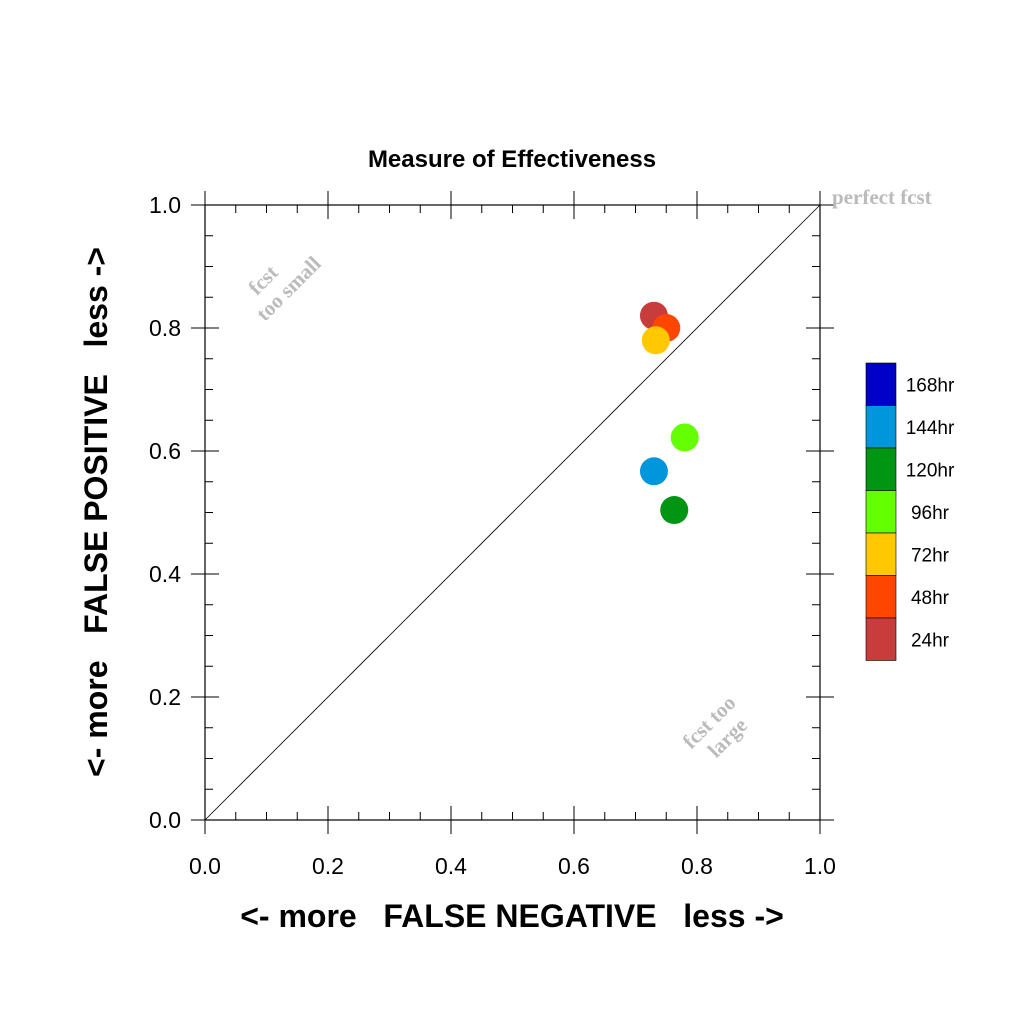 The height and width of the screenshot is (1024, 1024). I want to click on legend-label-120hr: 120hr, so click(930, 470).